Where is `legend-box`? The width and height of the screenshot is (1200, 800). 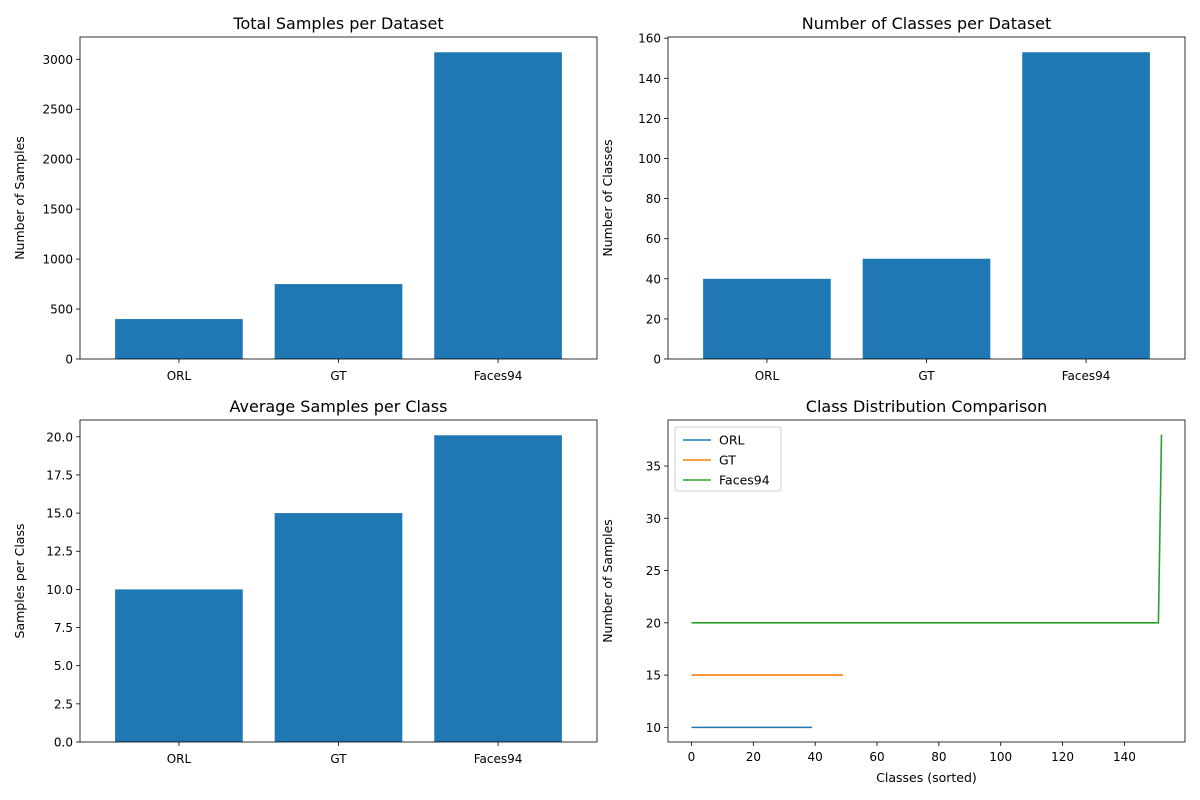 legend-box is located at coordinates (728, 459).